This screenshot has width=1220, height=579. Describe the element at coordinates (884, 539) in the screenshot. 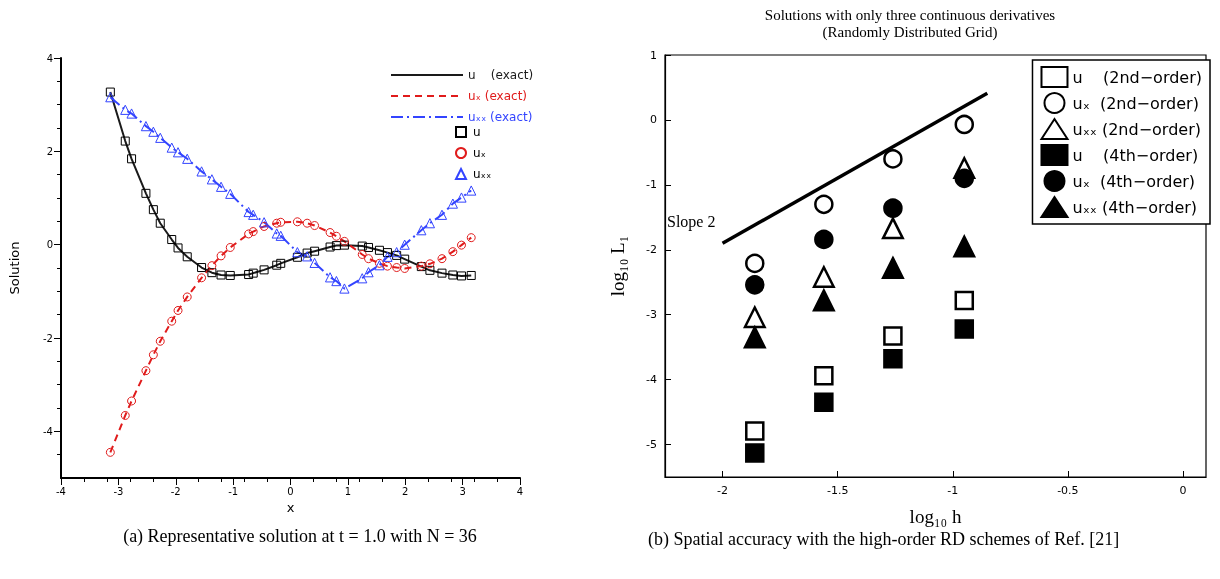

I see `text: (b) Spatial accuracy with the high-order RD schemes of Ref. [21]` at that location.